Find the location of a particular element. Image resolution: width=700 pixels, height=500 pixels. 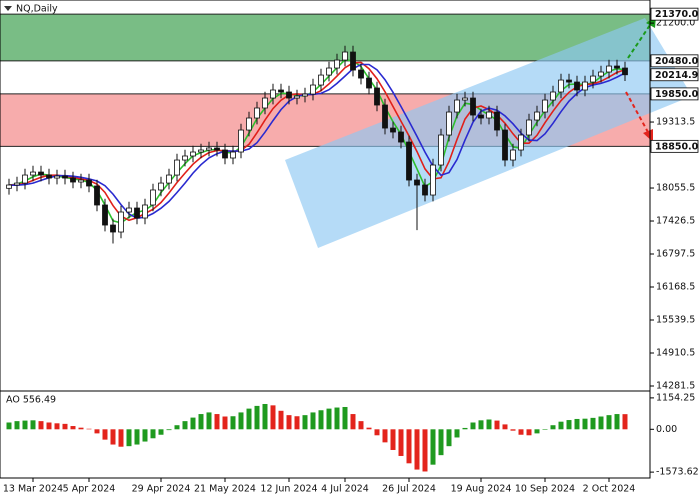

level-label: 20214.9 is located at coordinates (676, 75).